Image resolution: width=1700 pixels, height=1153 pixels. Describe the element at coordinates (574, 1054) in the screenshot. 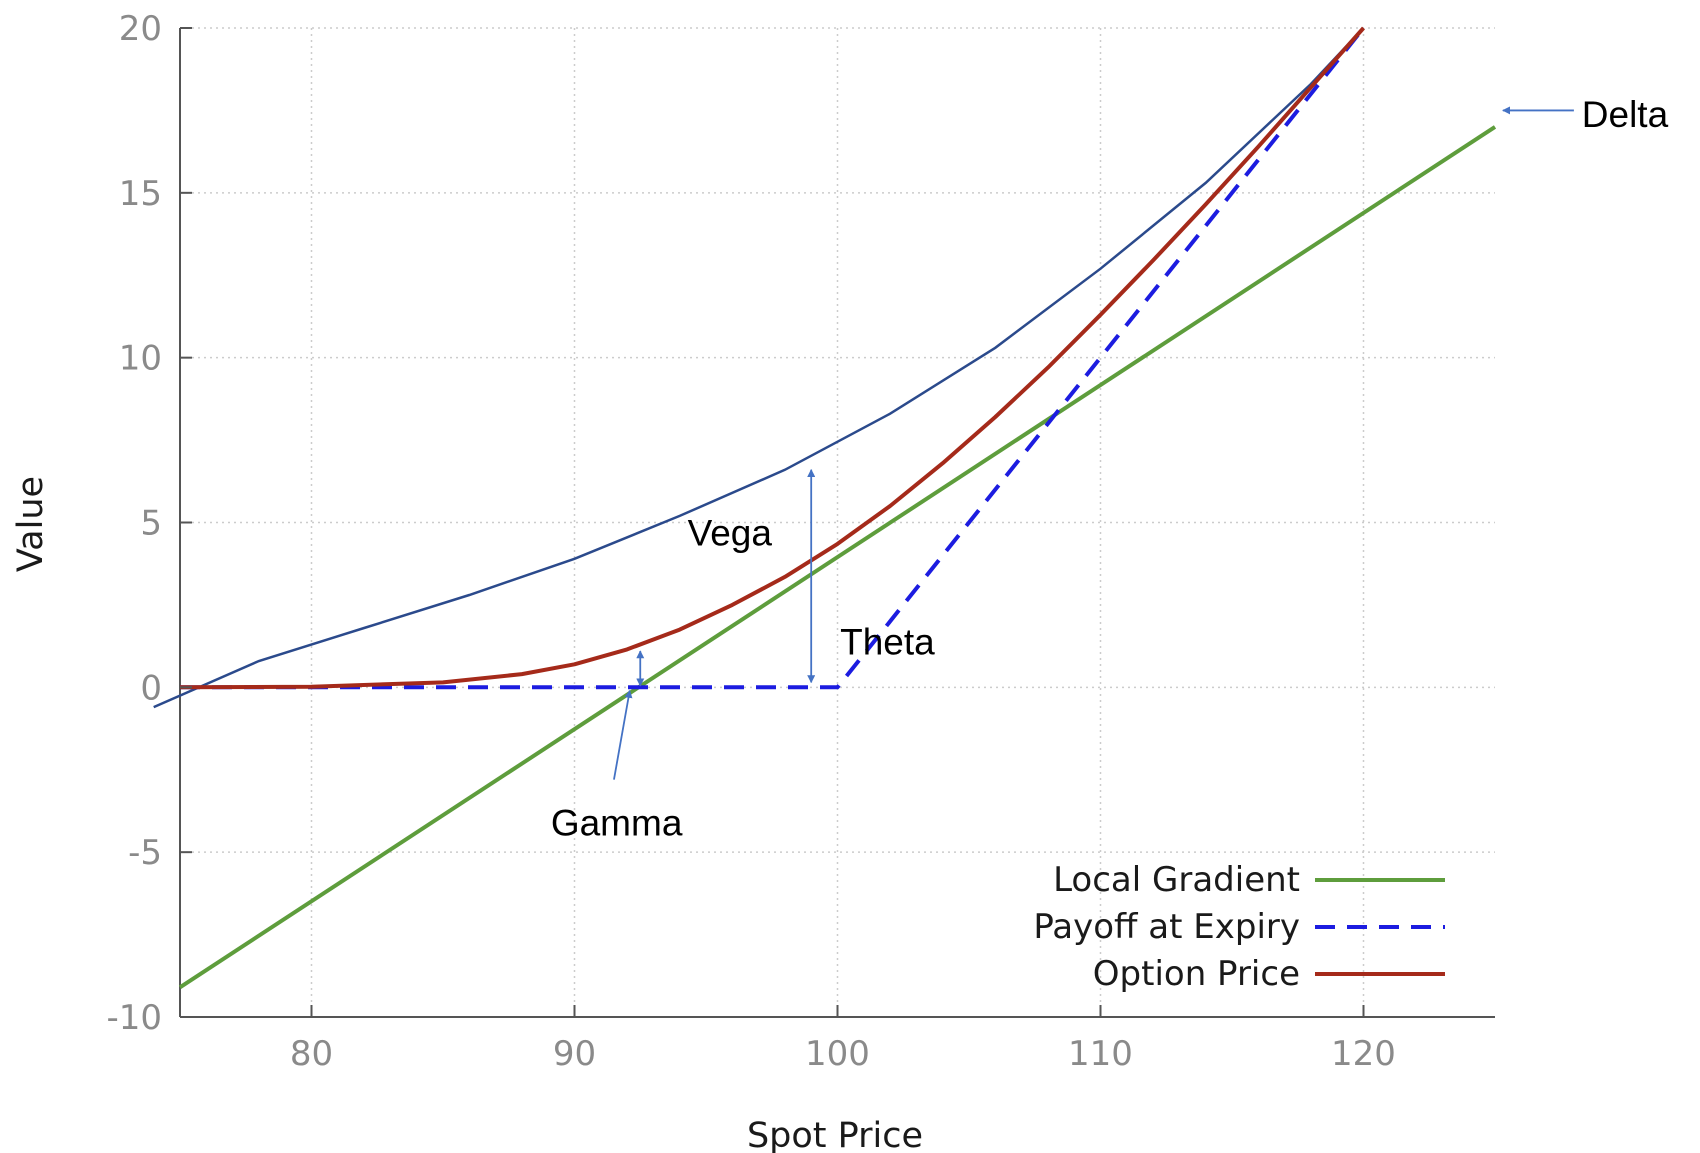

I see `x-tick-label-90: 90` at that location.